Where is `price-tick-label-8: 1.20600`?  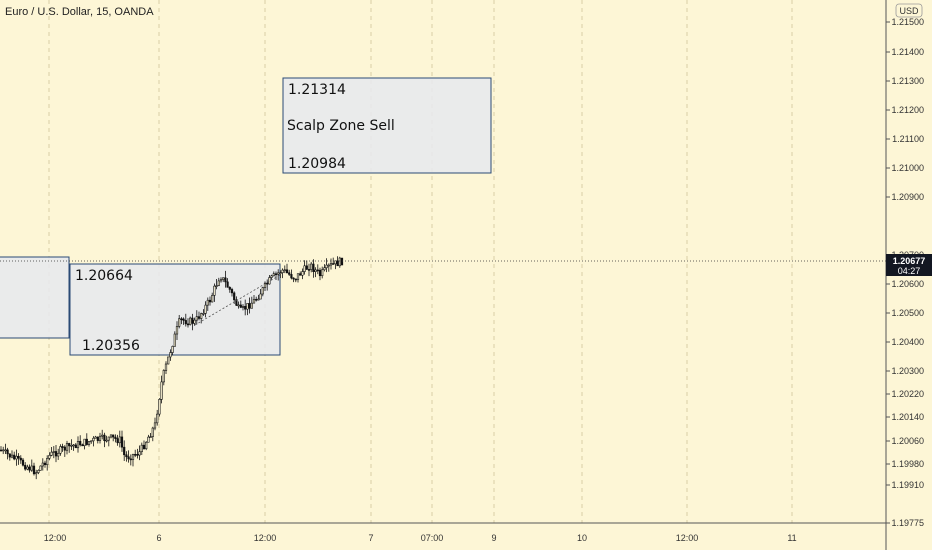
price-tick-label-8: 1.20600 is located at coordinates (907, 284).